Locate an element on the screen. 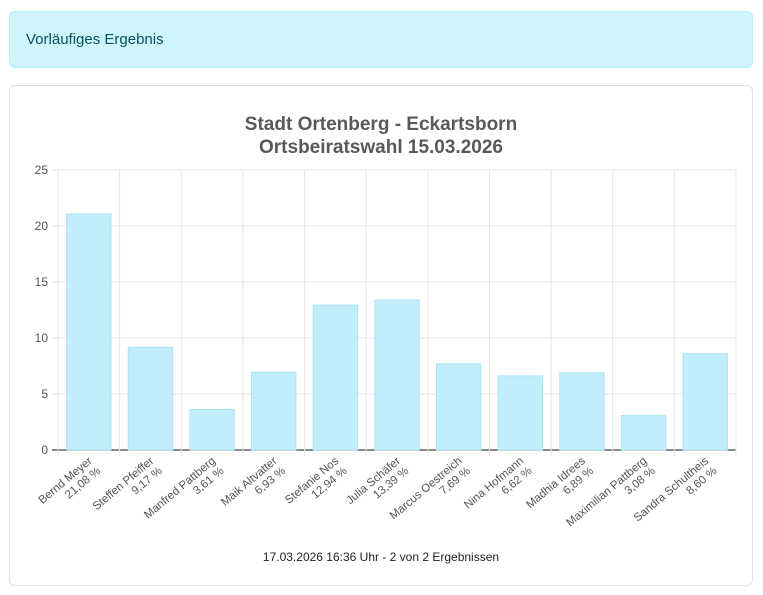  y-tick-label: 20 is located at coordinates (42, 226).